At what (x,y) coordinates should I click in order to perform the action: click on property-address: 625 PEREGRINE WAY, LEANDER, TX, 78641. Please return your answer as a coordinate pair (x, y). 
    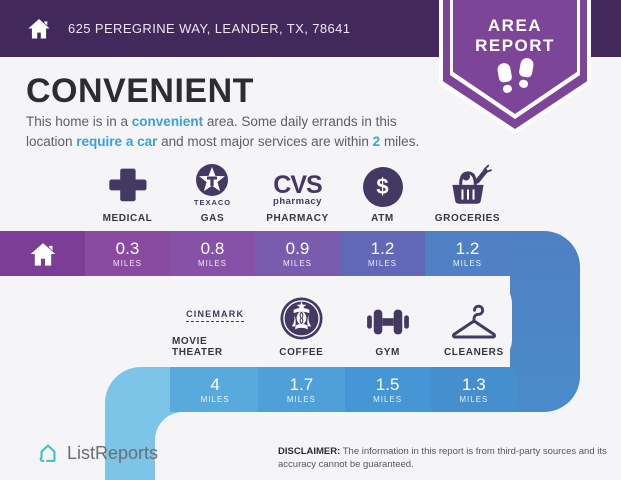
    Looking at the image, I should click on (209, 28).